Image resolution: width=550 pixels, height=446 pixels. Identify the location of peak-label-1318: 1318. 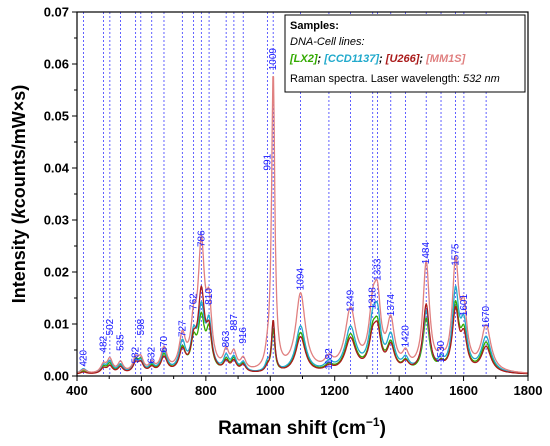
(373, 298).